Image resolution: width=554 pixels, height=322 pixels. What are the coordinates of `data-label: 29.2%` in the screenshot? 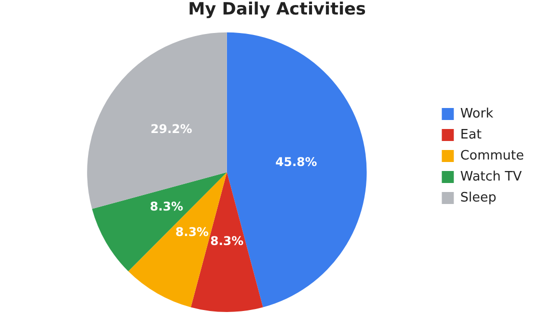 It's located at (171, 129).